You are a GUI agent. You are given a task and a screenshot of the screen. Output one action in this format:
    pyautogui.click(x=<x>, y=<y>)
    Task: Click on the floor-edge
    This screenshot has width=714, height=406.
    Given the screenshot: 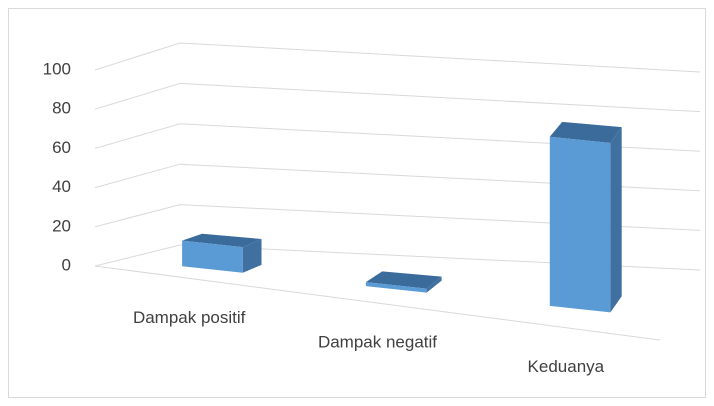 What is the action you would take?
    pyautogui.click(x=377, y=303)
    